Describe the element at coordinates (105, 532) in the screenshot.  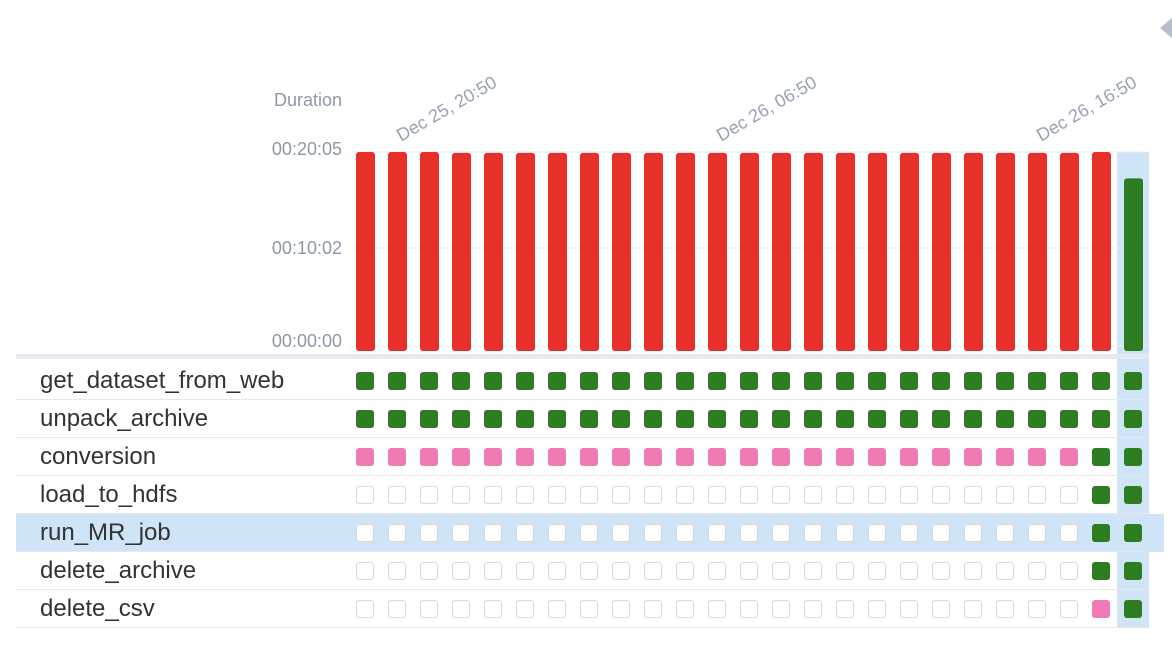
I see `task-label-run-mr-job: run_MR_job` at that location.